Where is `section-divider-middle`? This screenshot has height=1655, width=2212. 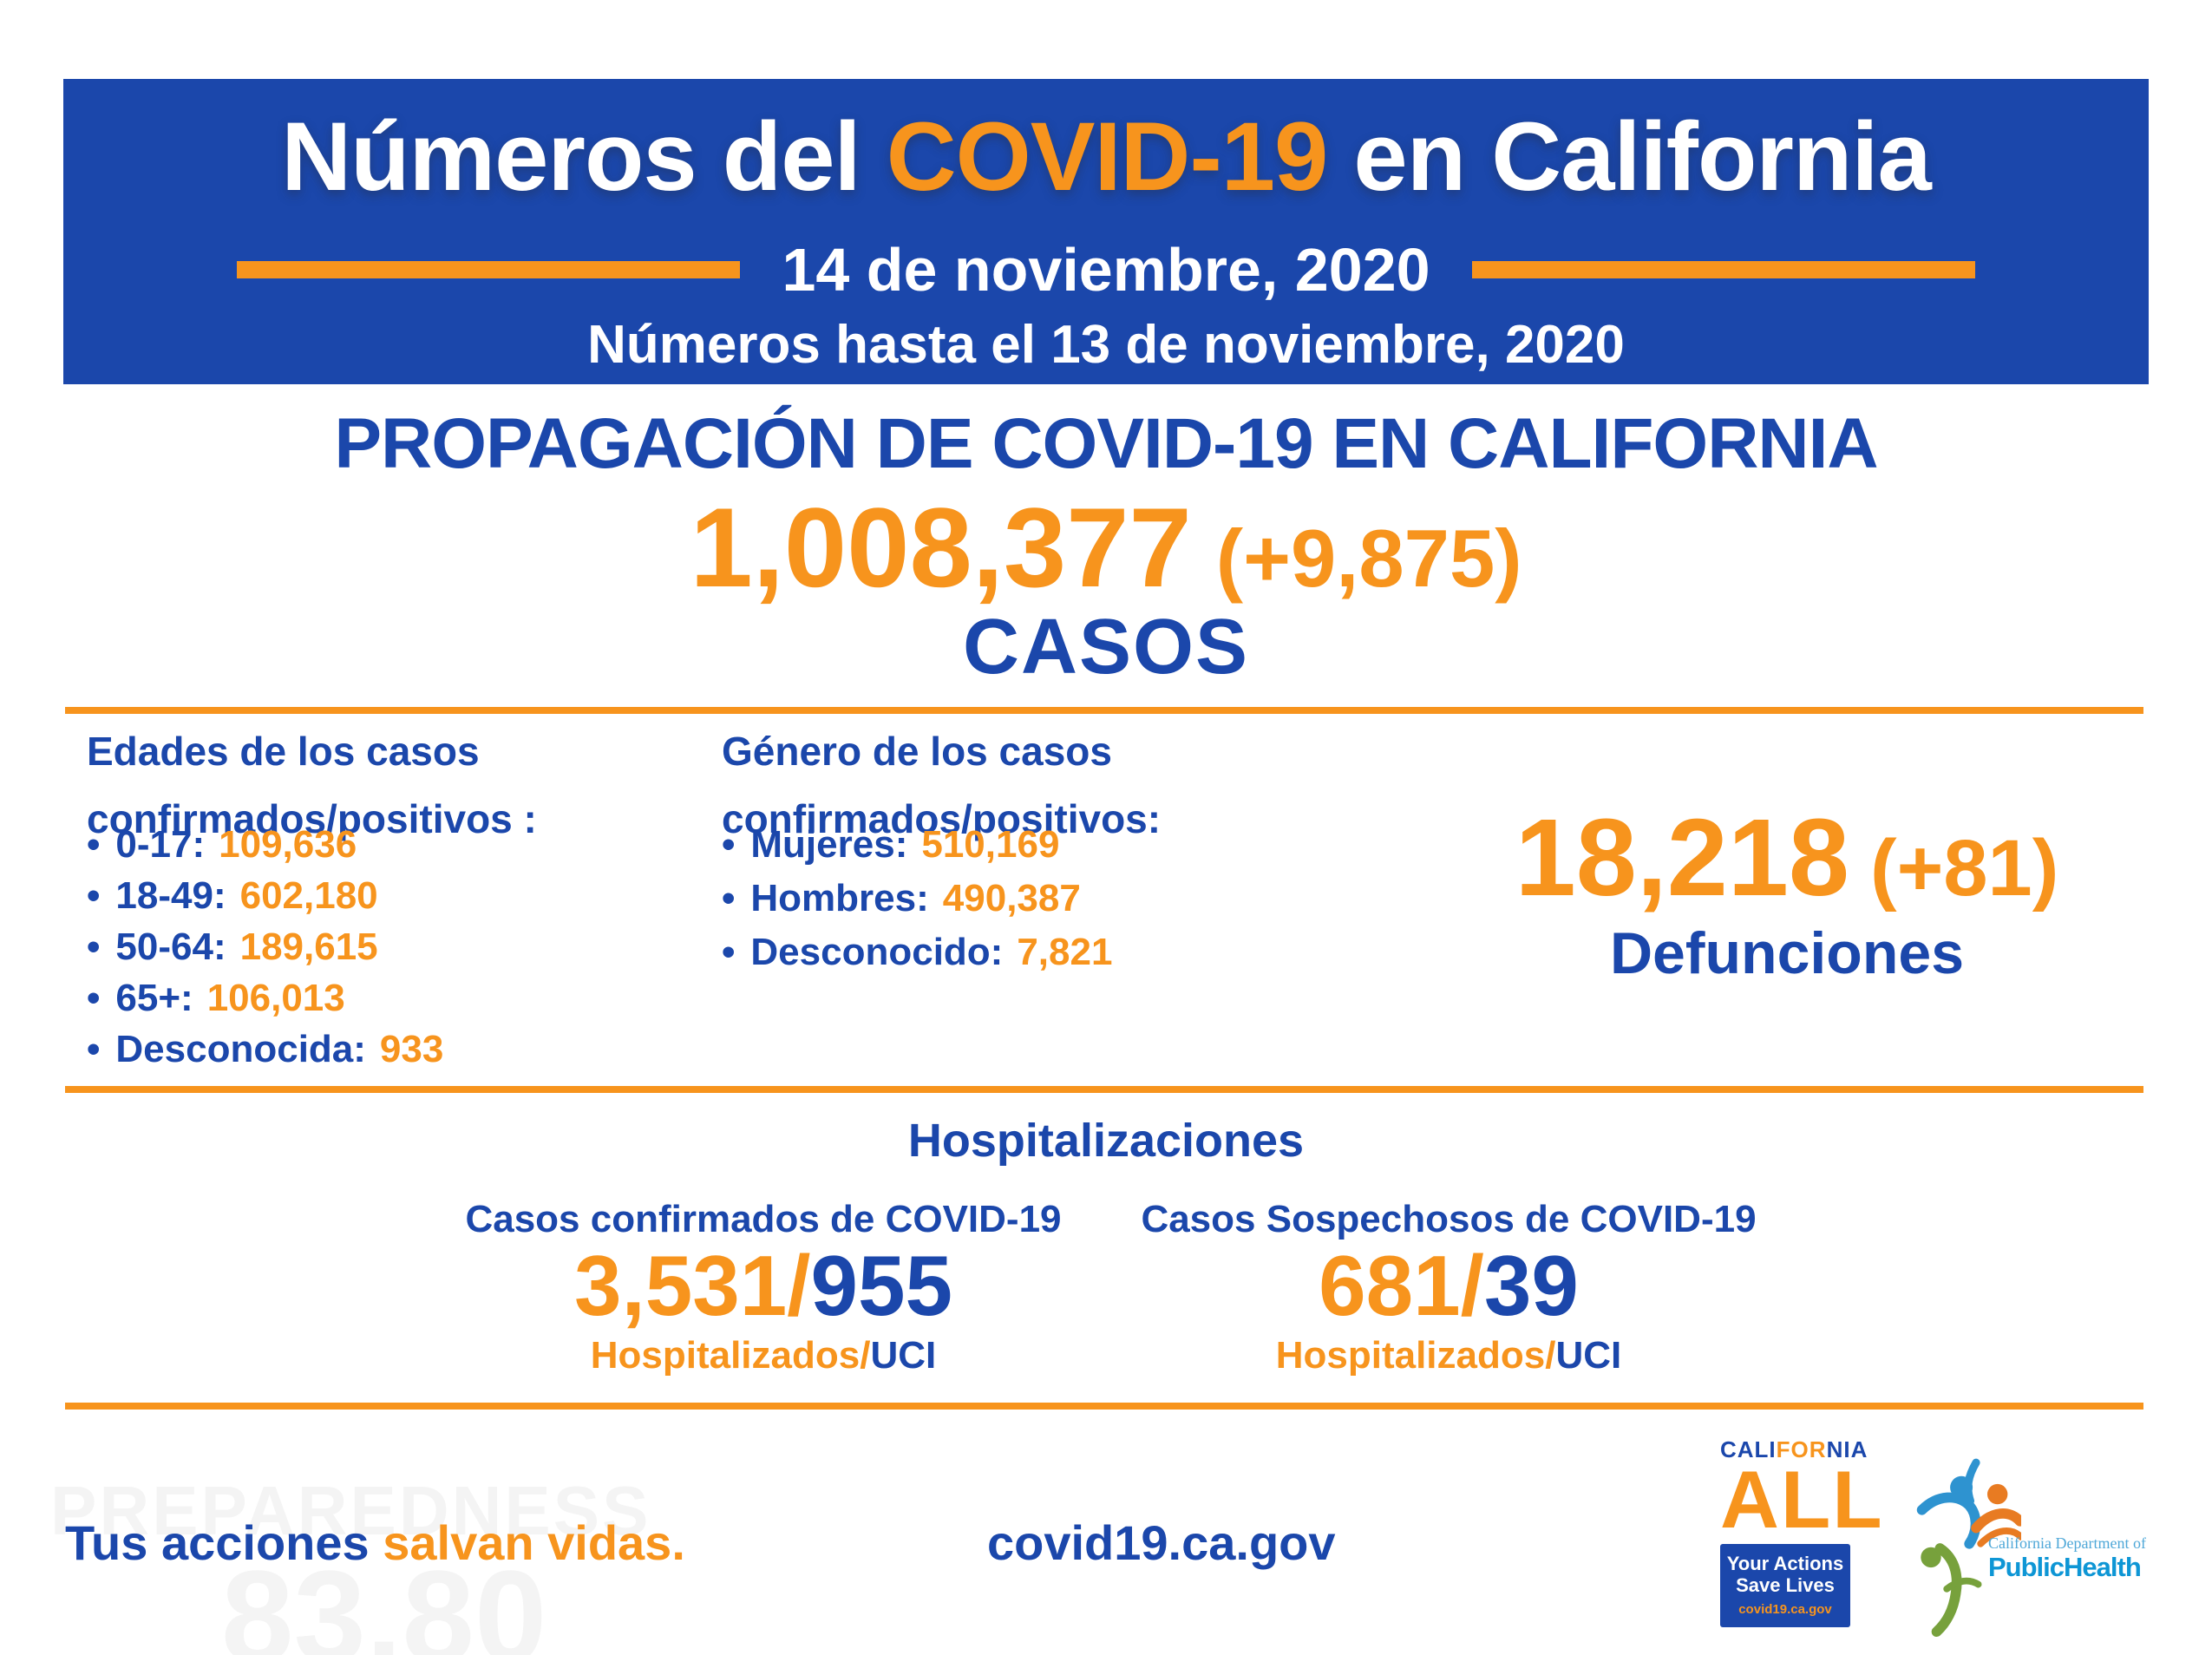
section-divider-middle is located at coordinates (1104, 1090).